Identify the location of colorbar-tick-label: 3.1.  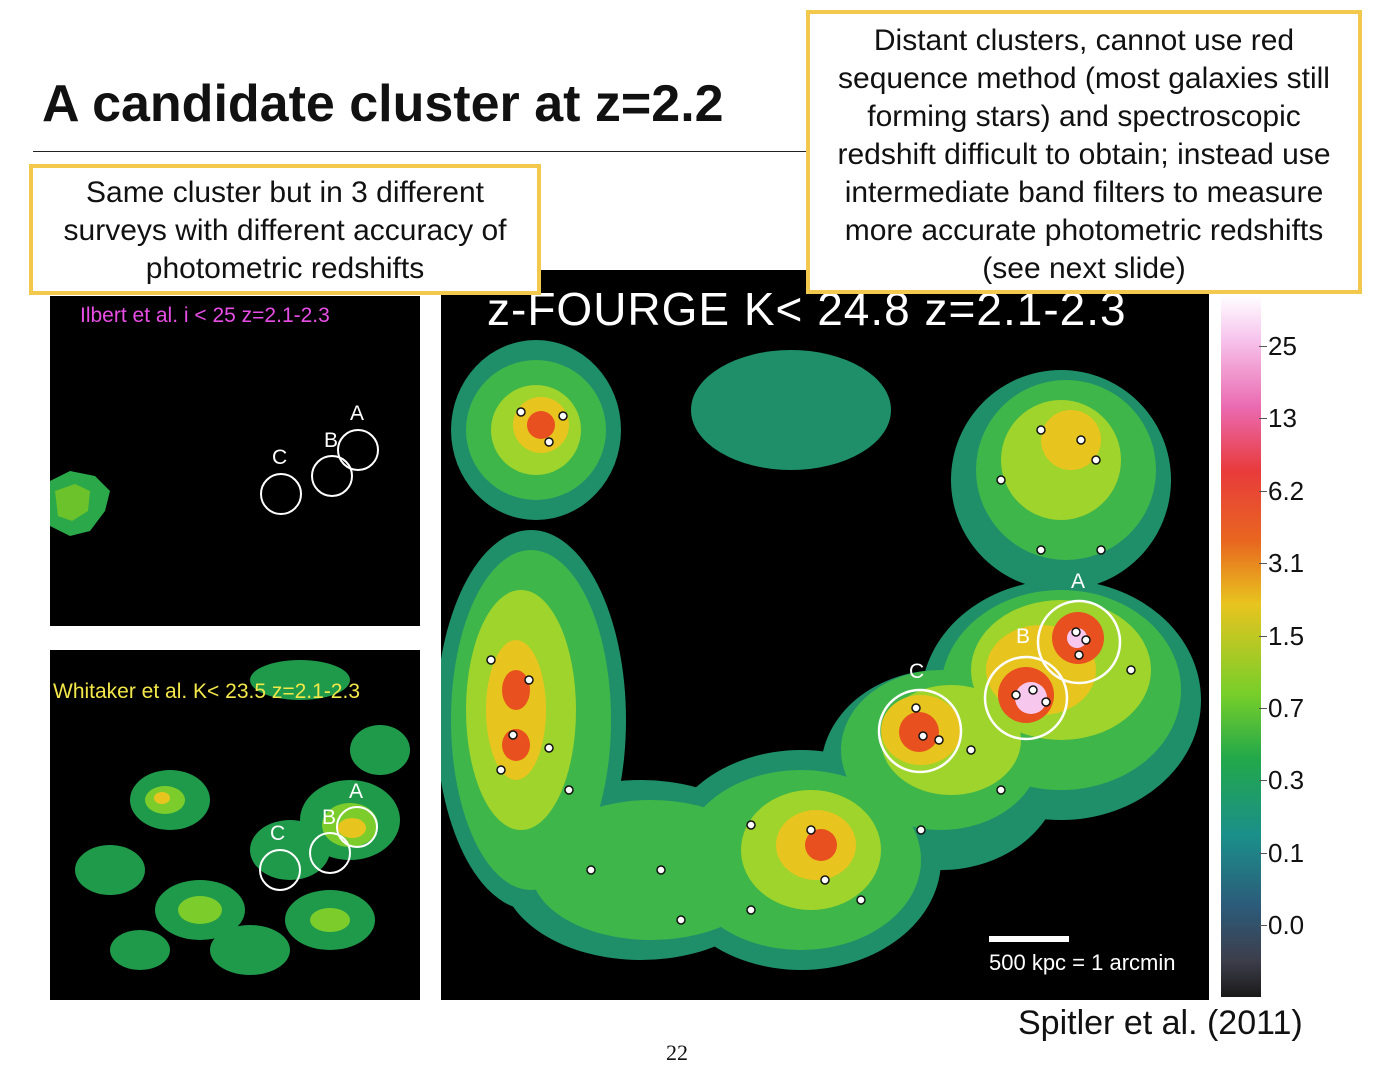
(1286, 563).